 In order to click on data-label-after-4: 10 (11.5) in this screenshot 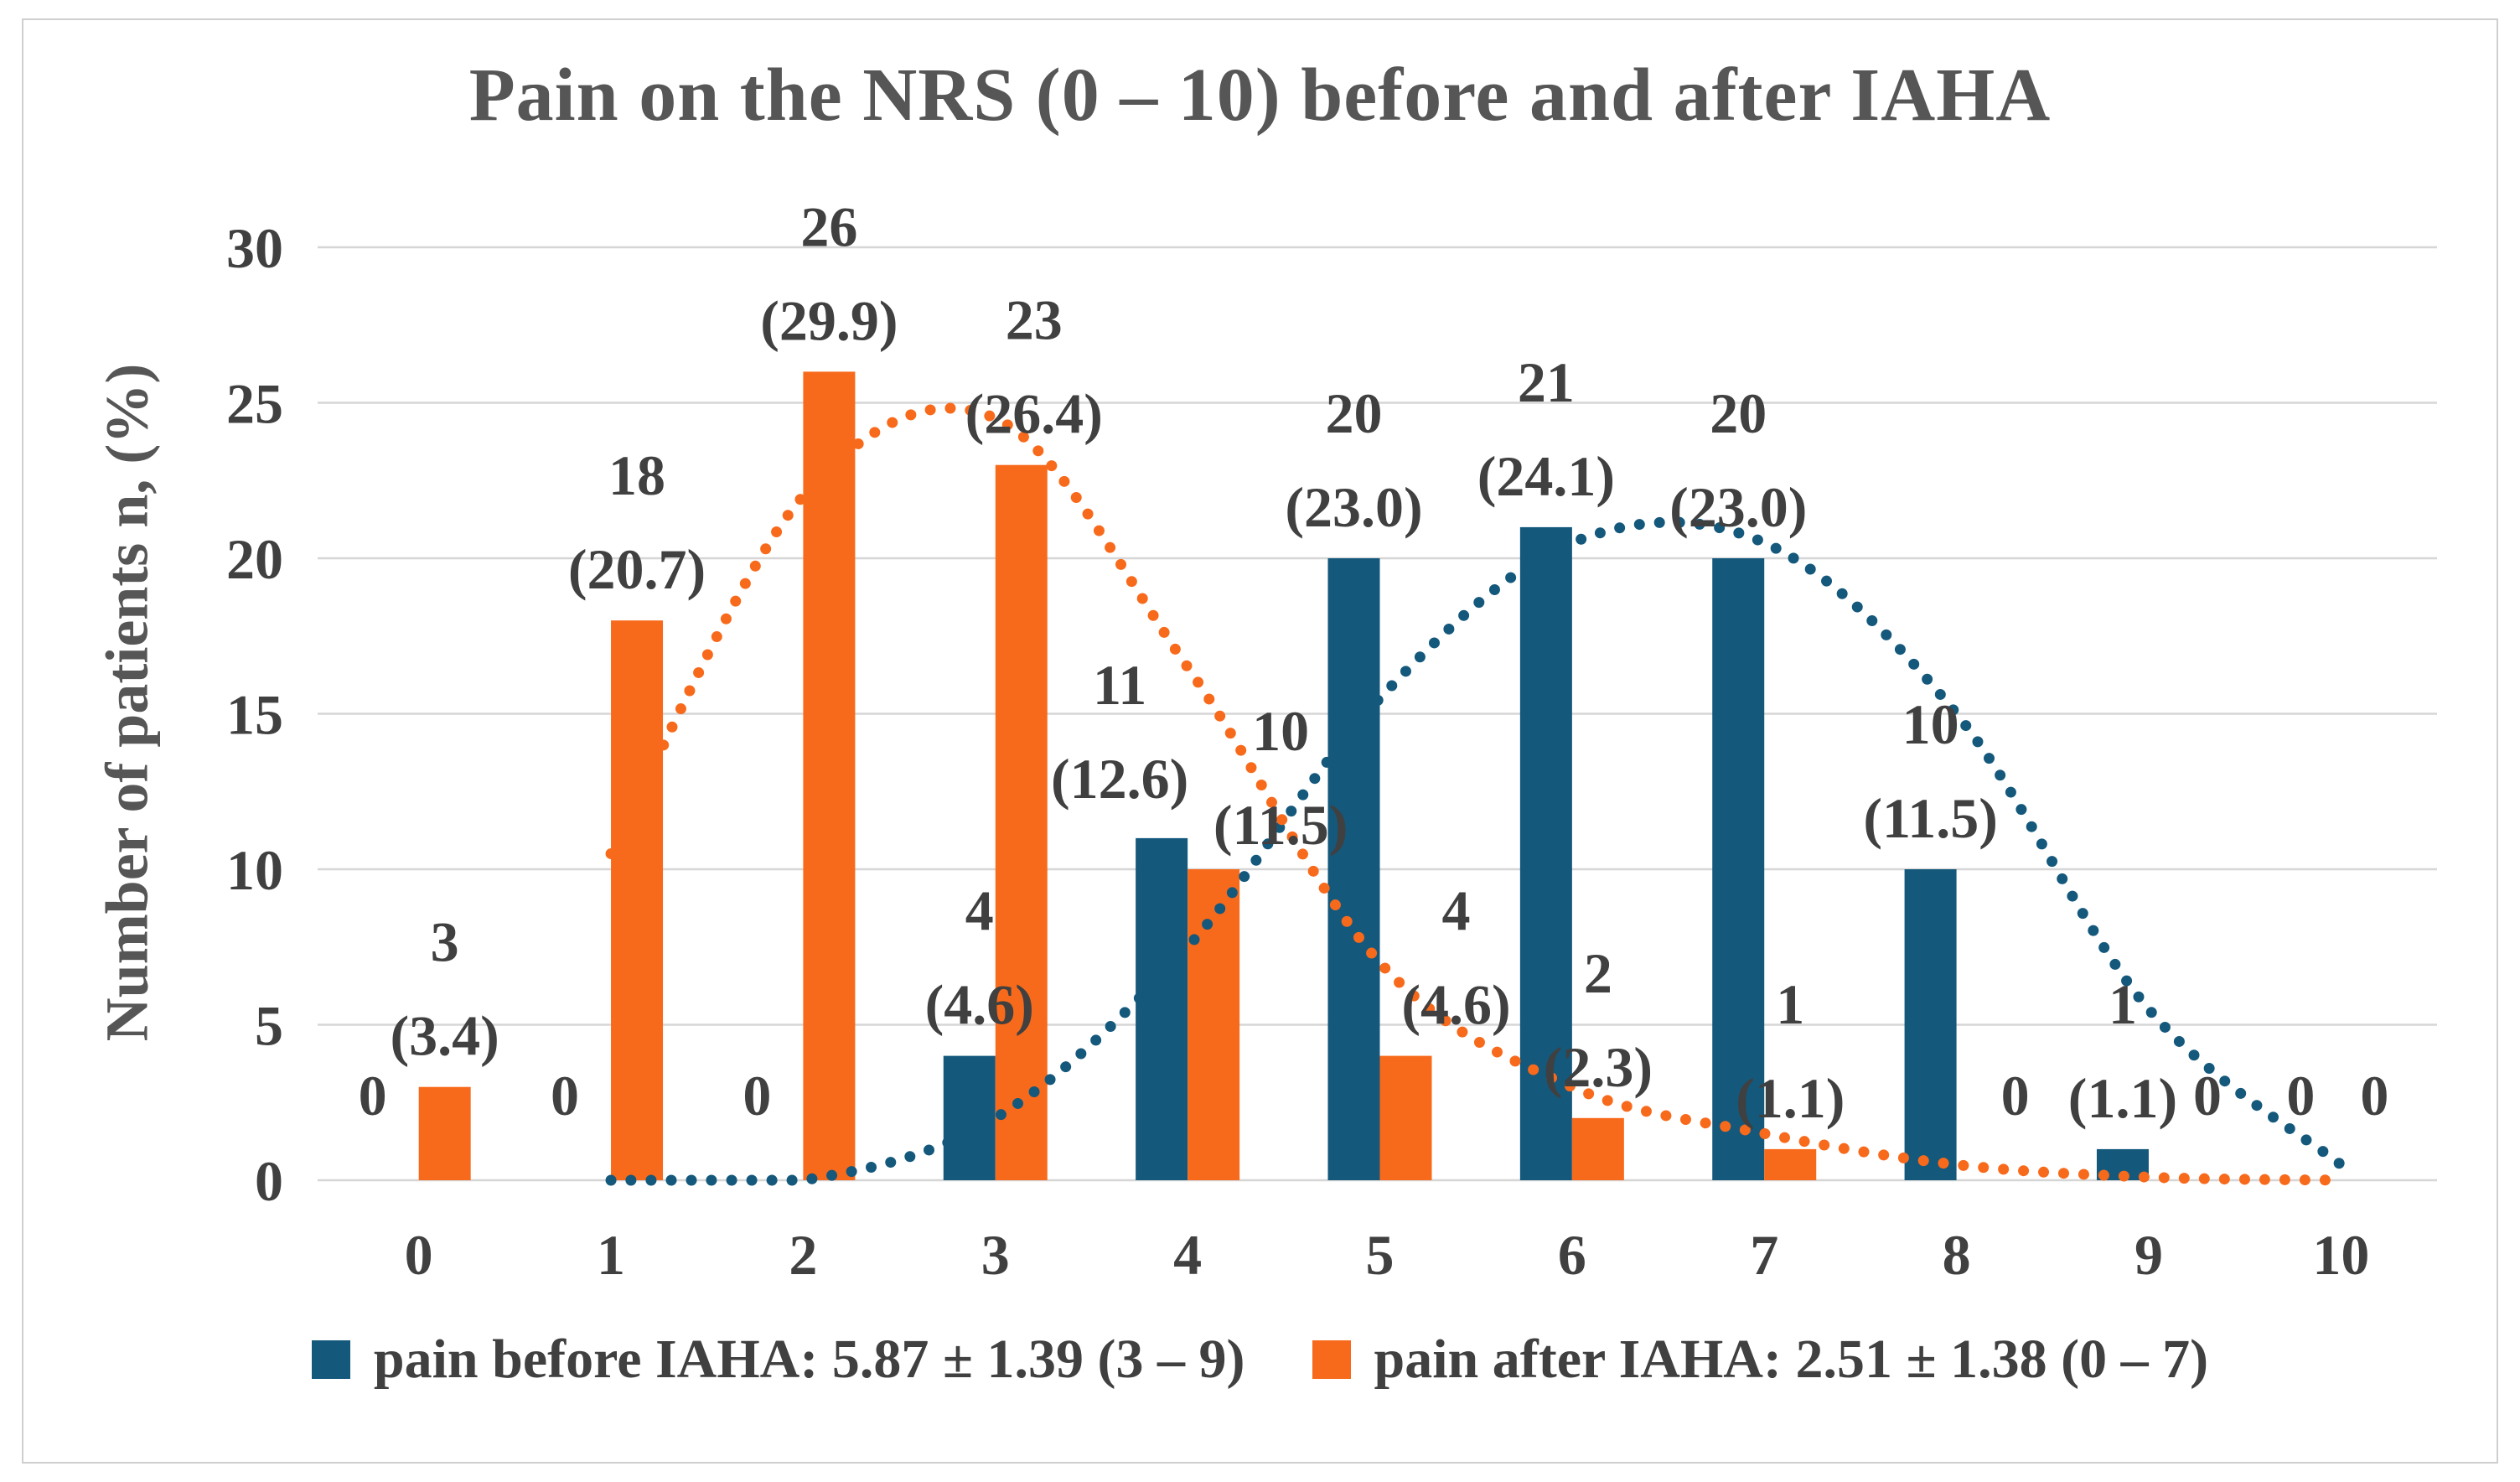, I will do `click(1280, 778)`.